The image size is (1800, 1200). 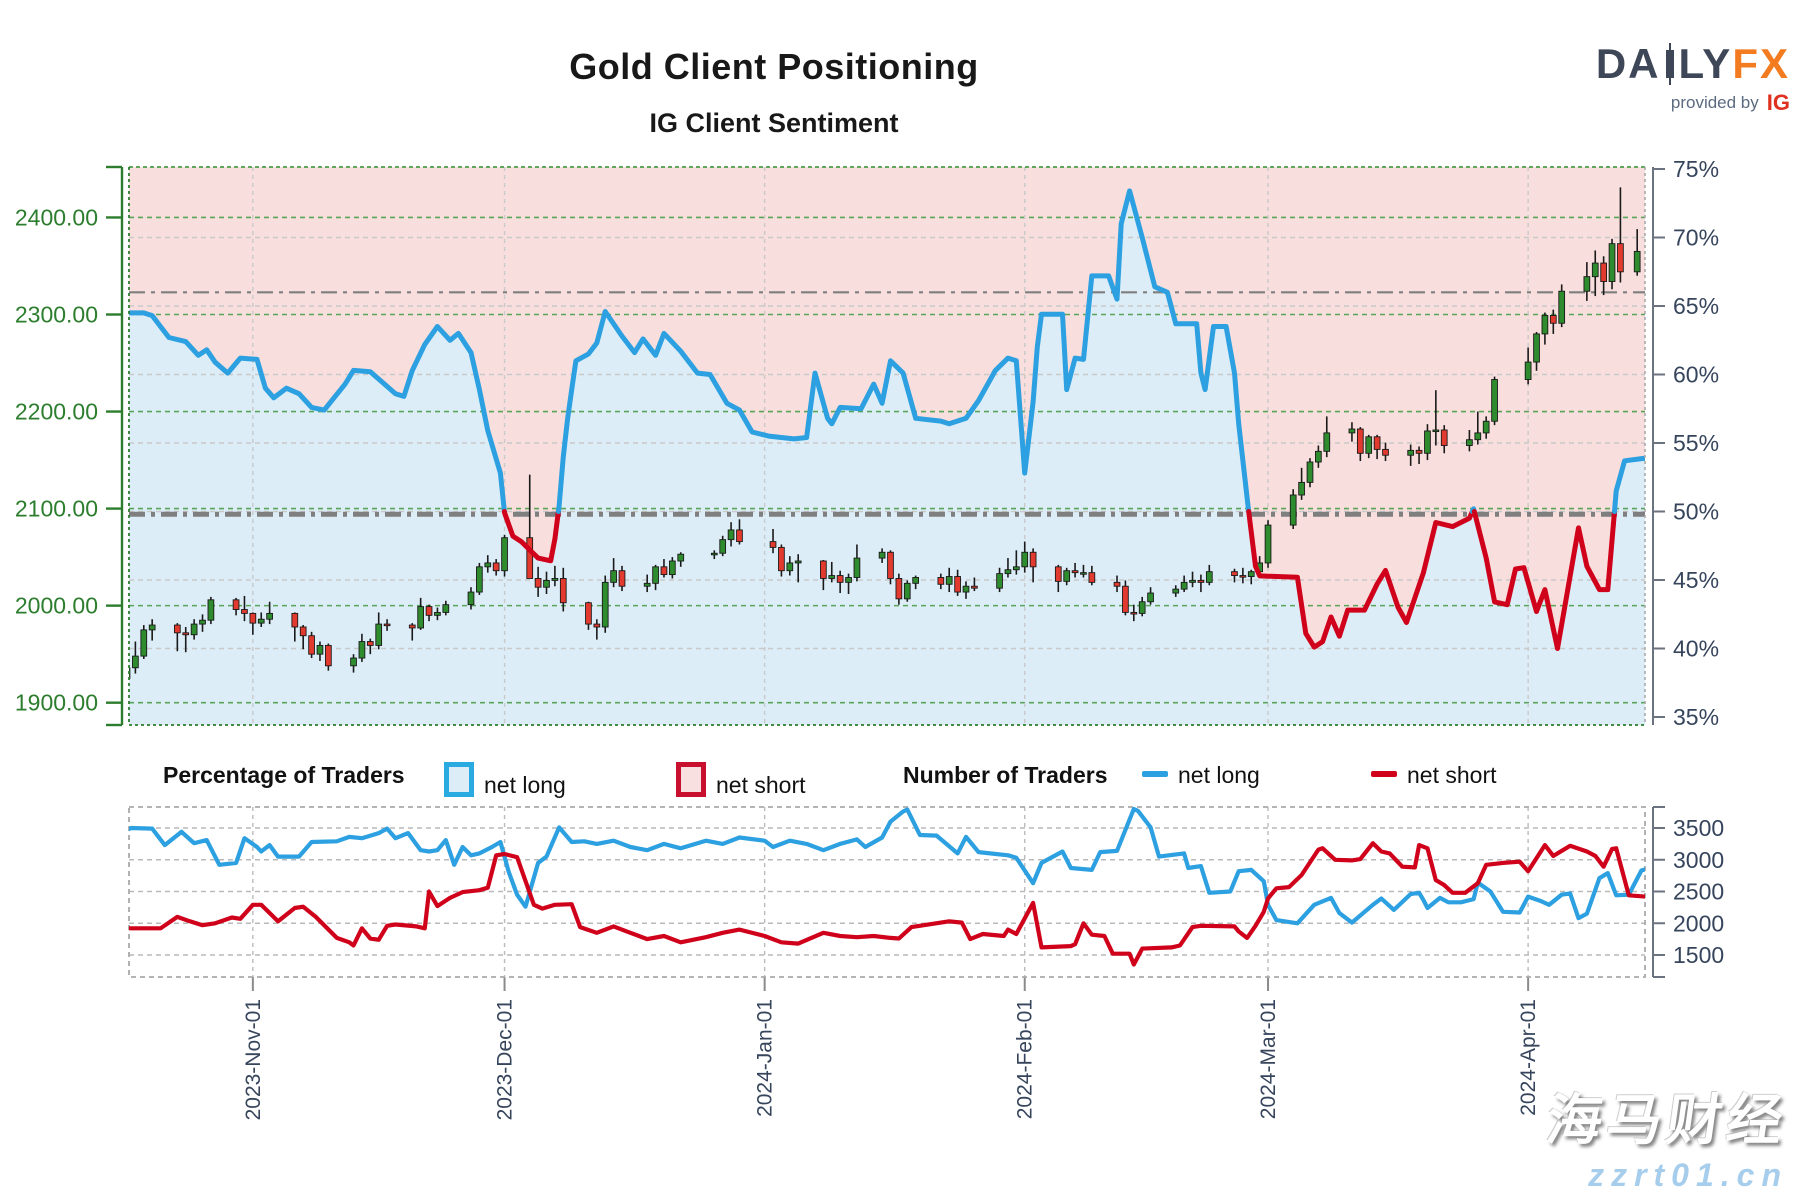 What do you see at coordinates (1696, 375) in the screenshot?
I see `pct-axis-label: 60%` at bounding box center [1696, 375].